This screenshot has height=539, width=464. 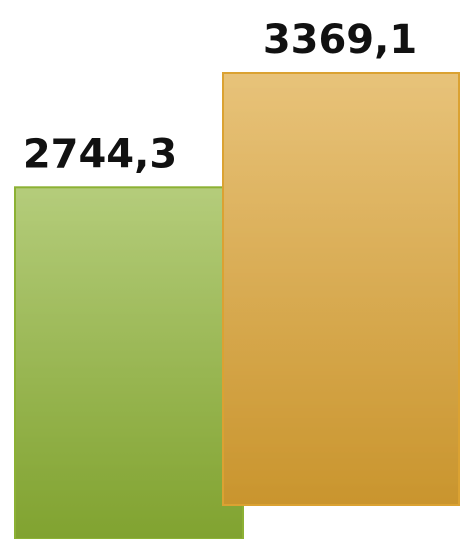 What do you see at coordinates (340, 40) in the screenshot?
I see `data-label: 3369,1` at bounding box center [340, 40].